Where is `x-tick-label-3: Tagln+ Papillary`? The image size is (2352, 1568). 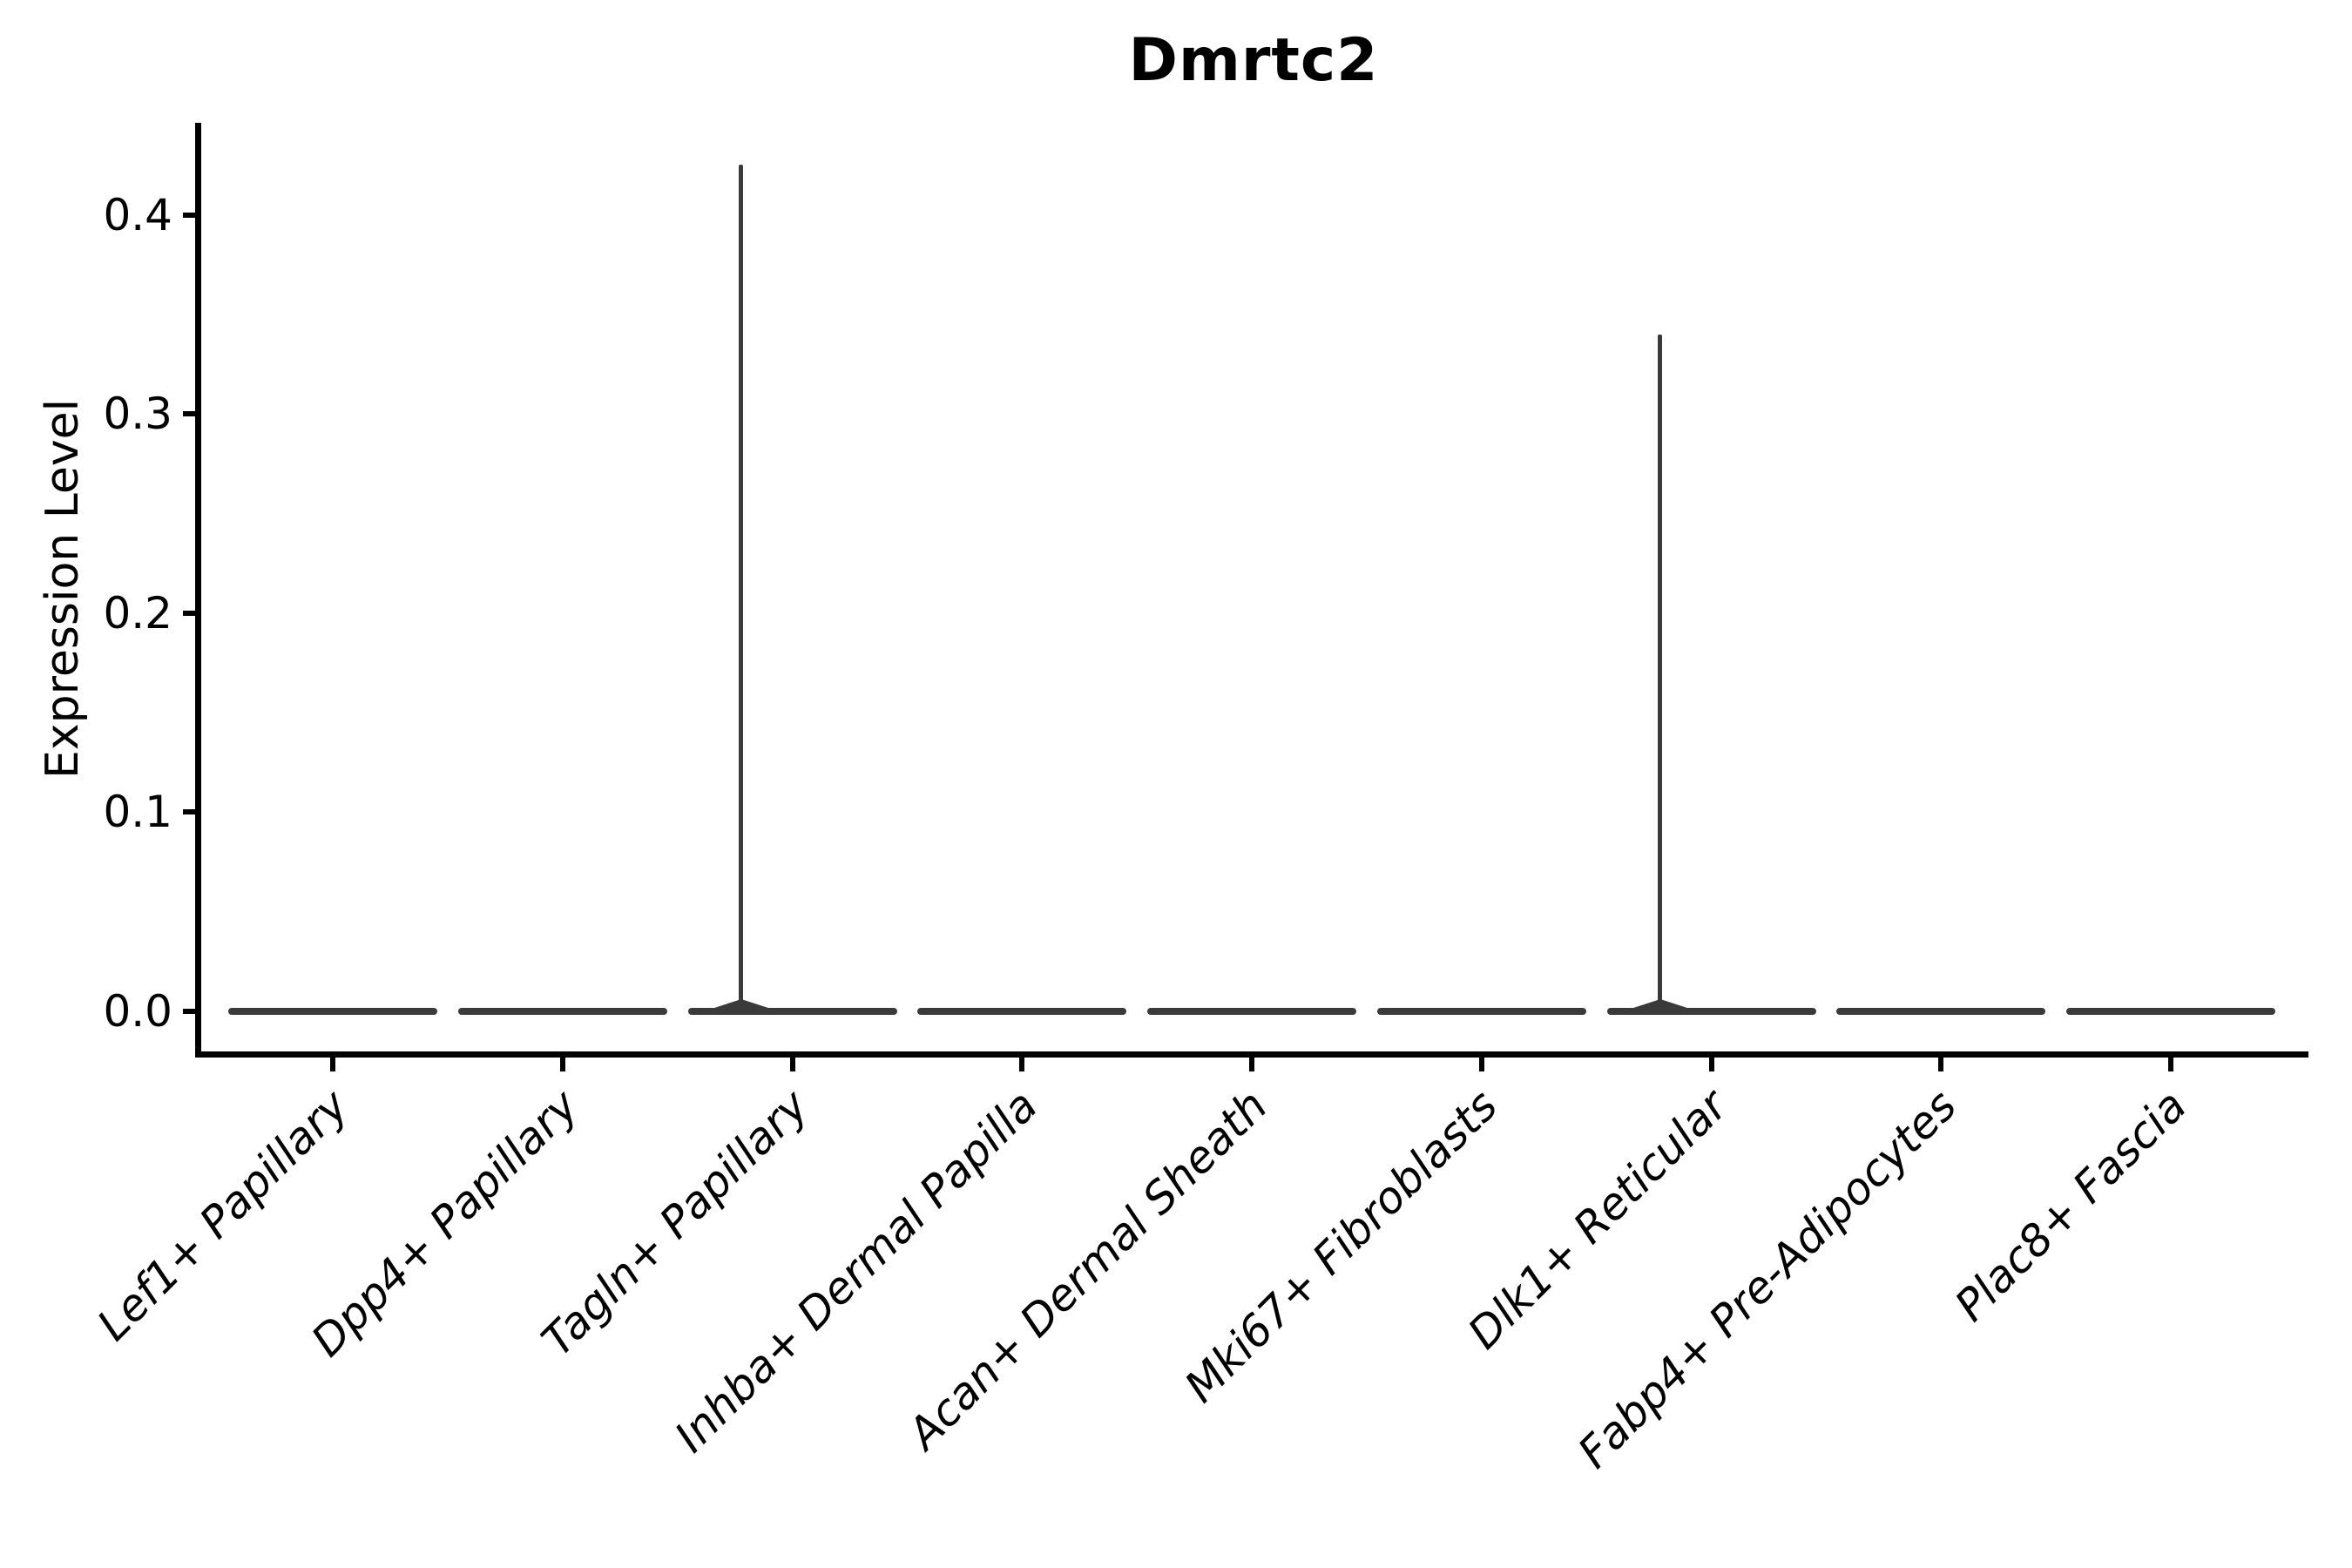
x-tick-label-3: Tagln+ Papillary is located at coordinates (674, 1223).